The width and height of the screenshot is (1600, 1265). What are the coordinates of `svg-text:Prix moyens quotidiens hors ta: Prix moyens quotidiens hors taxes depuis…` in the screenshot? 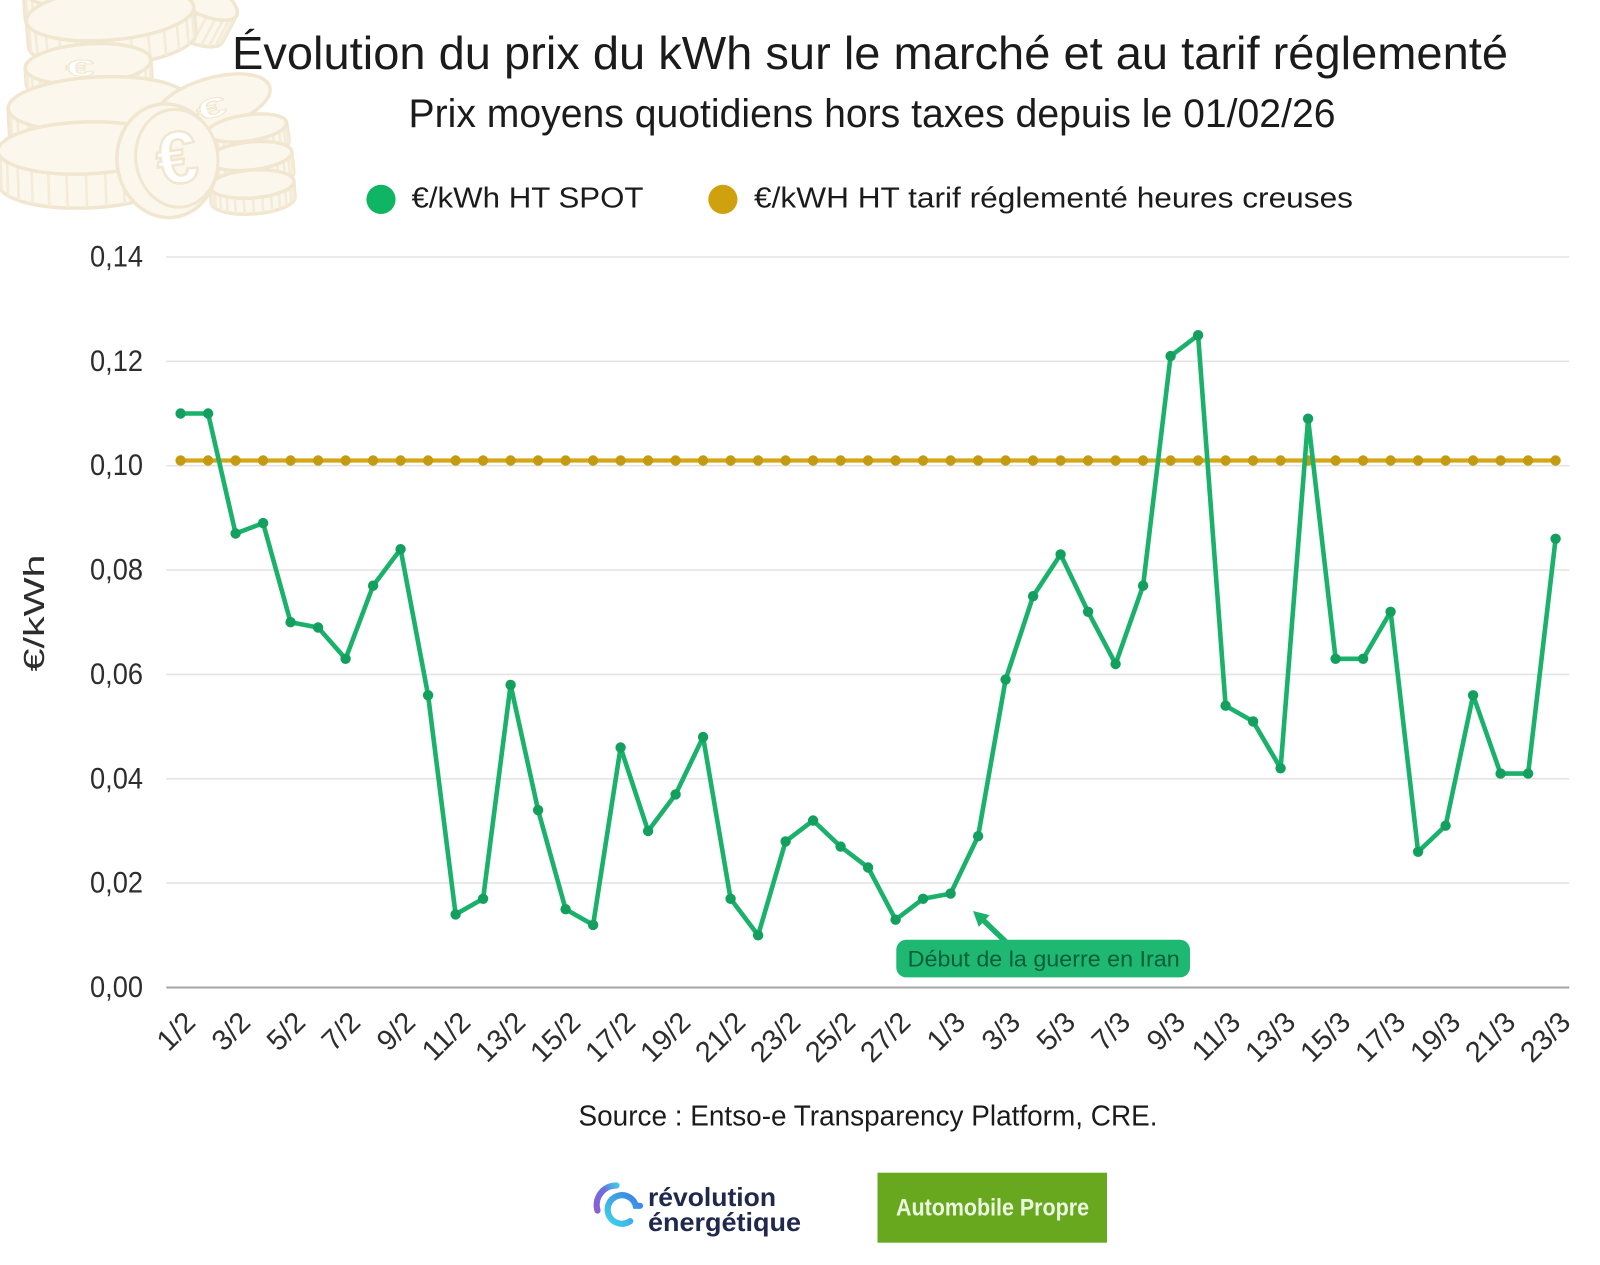 It's located at (872, 114).